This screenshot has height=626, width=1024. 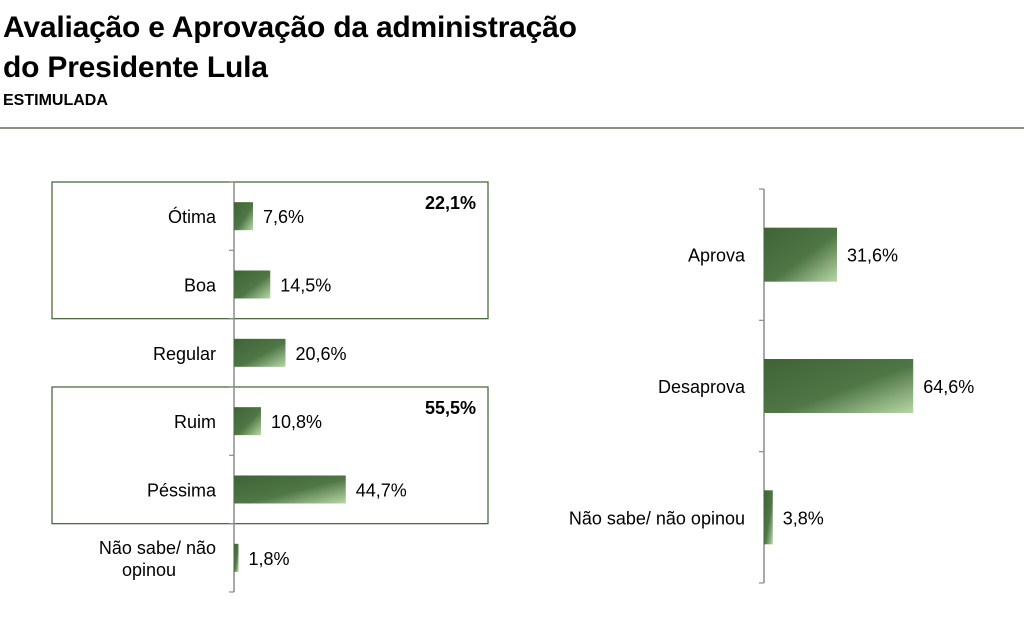 I want to click on category-label-regular: Regular, so click(x=184, y=354).